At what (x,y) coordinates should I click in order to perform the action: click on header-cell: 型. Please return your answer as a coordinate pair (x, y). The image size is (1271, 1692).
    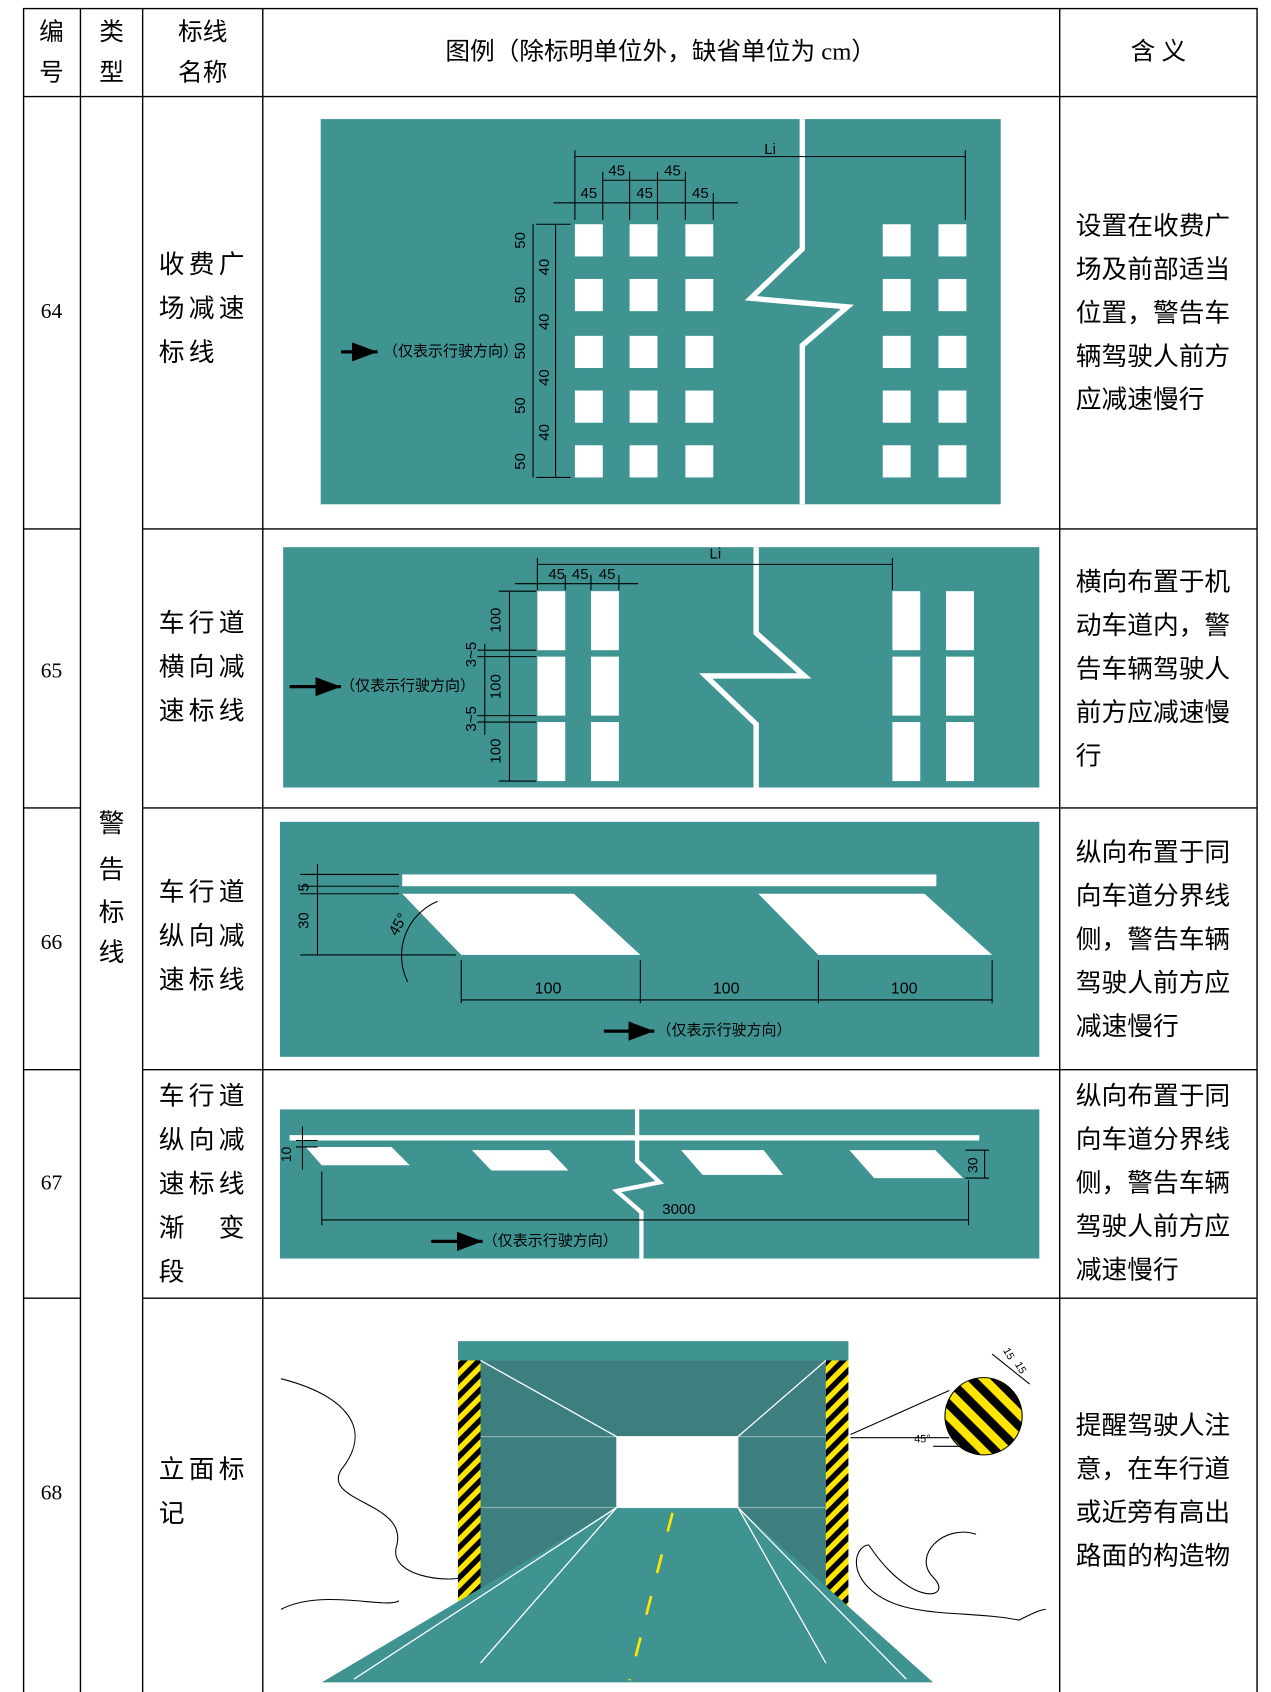
    Looking at the image, I should click on (111, 73).